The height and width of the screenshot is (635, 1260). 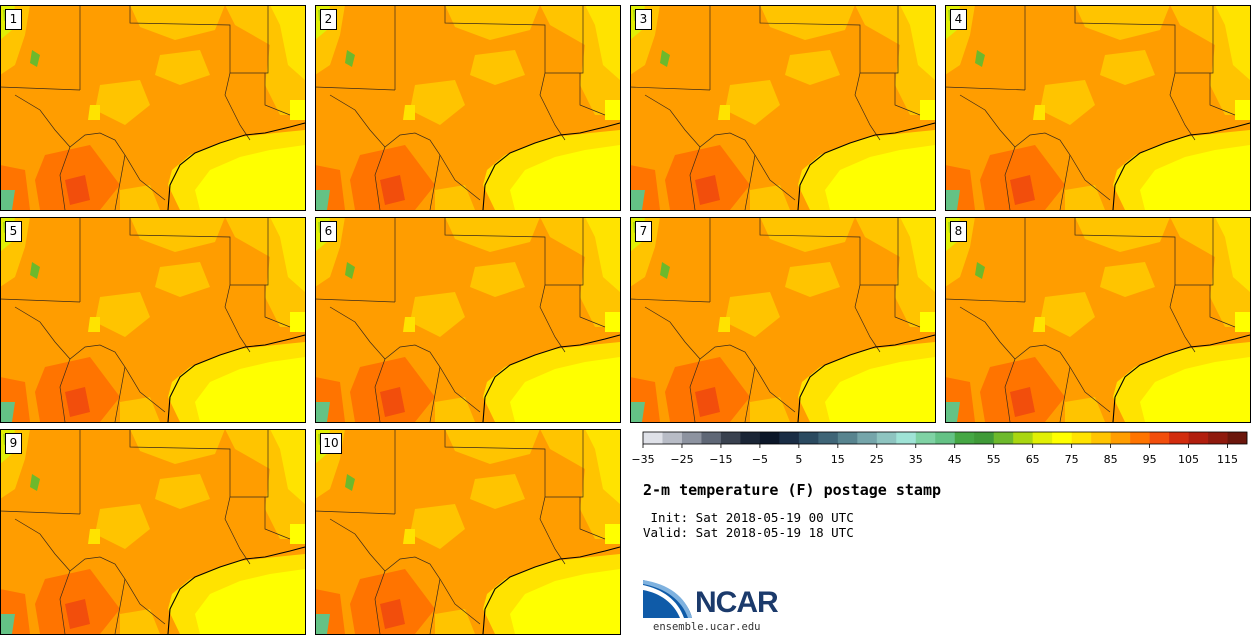 I want to click on colorbar-tick-label: 95, so click(x=1149, y=459).